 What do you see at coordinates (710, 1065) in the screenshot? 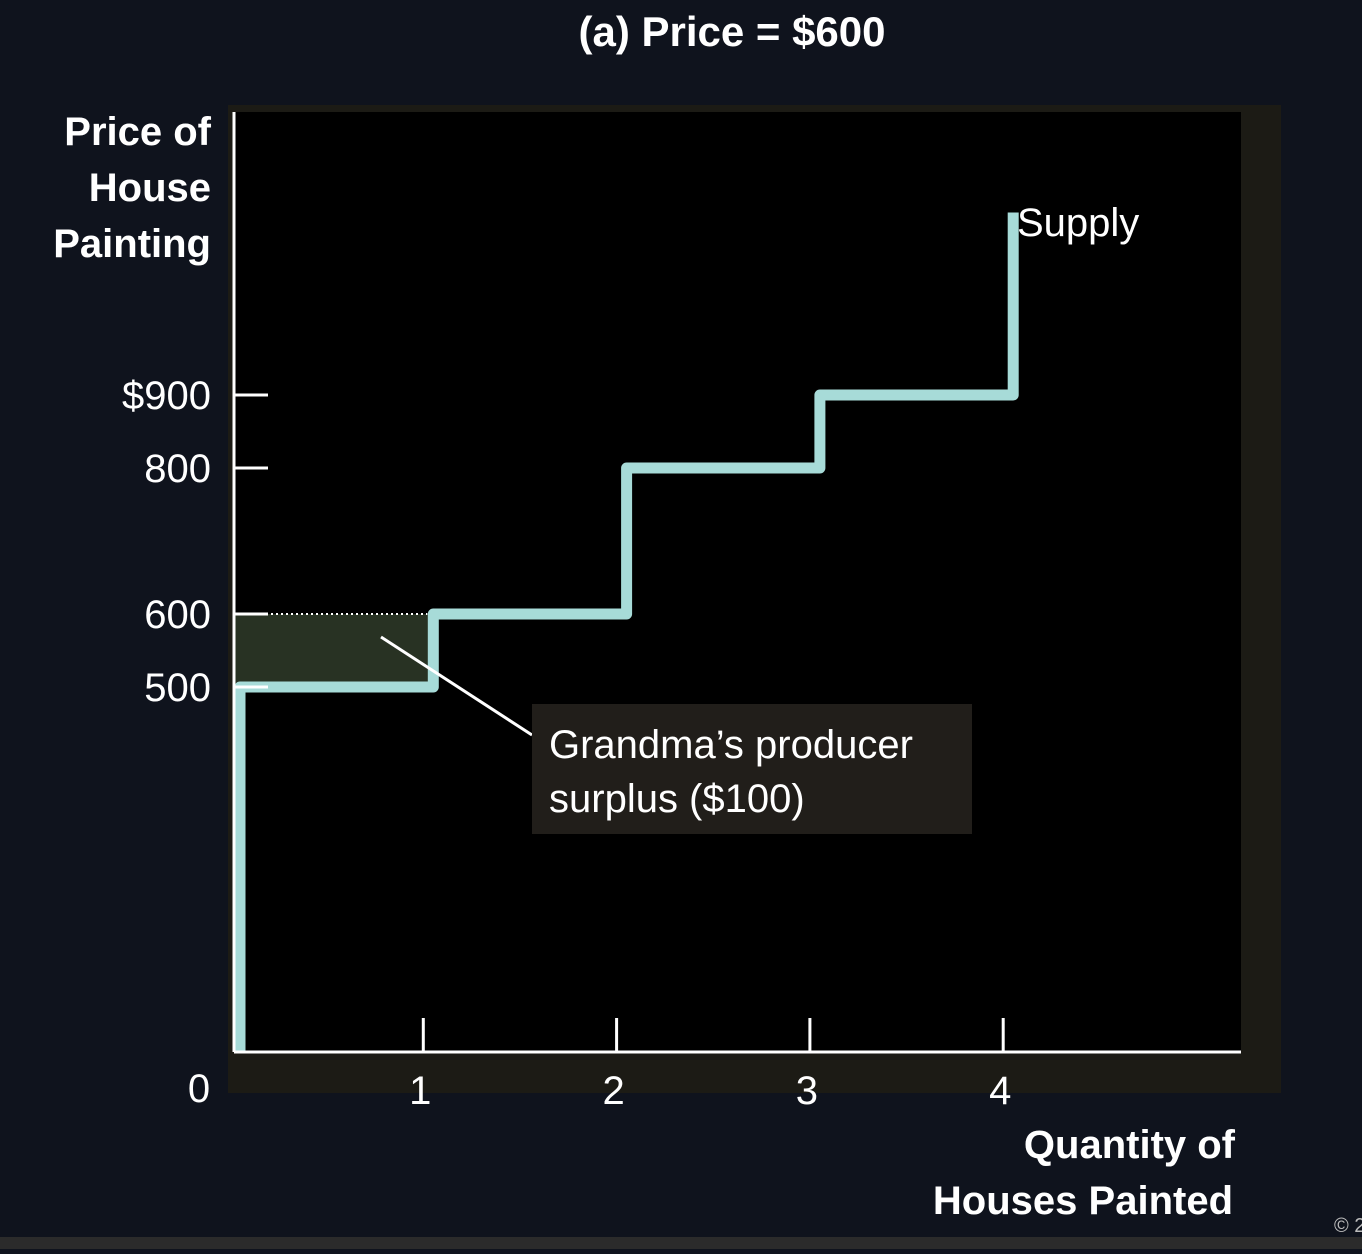
I see `x-ticks: 1 2 3 4` at bounding box center [710, 1065].